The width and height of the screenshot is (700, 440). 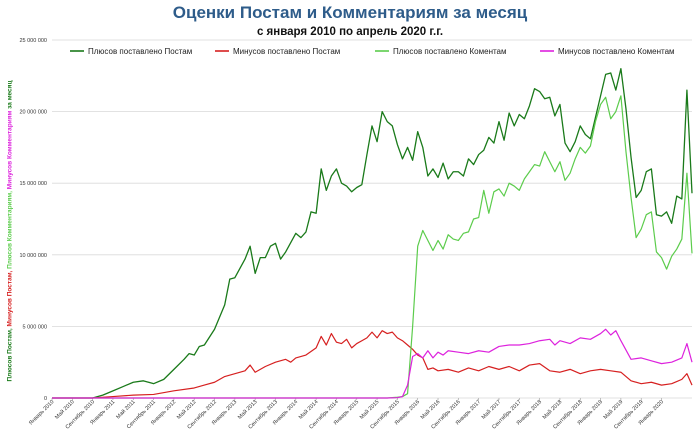 What do you see at coordinates (286, 51) in the screenshot?
I see `legend-label-2: Минусов поставлено Постам` at bounding box center [286, 51].